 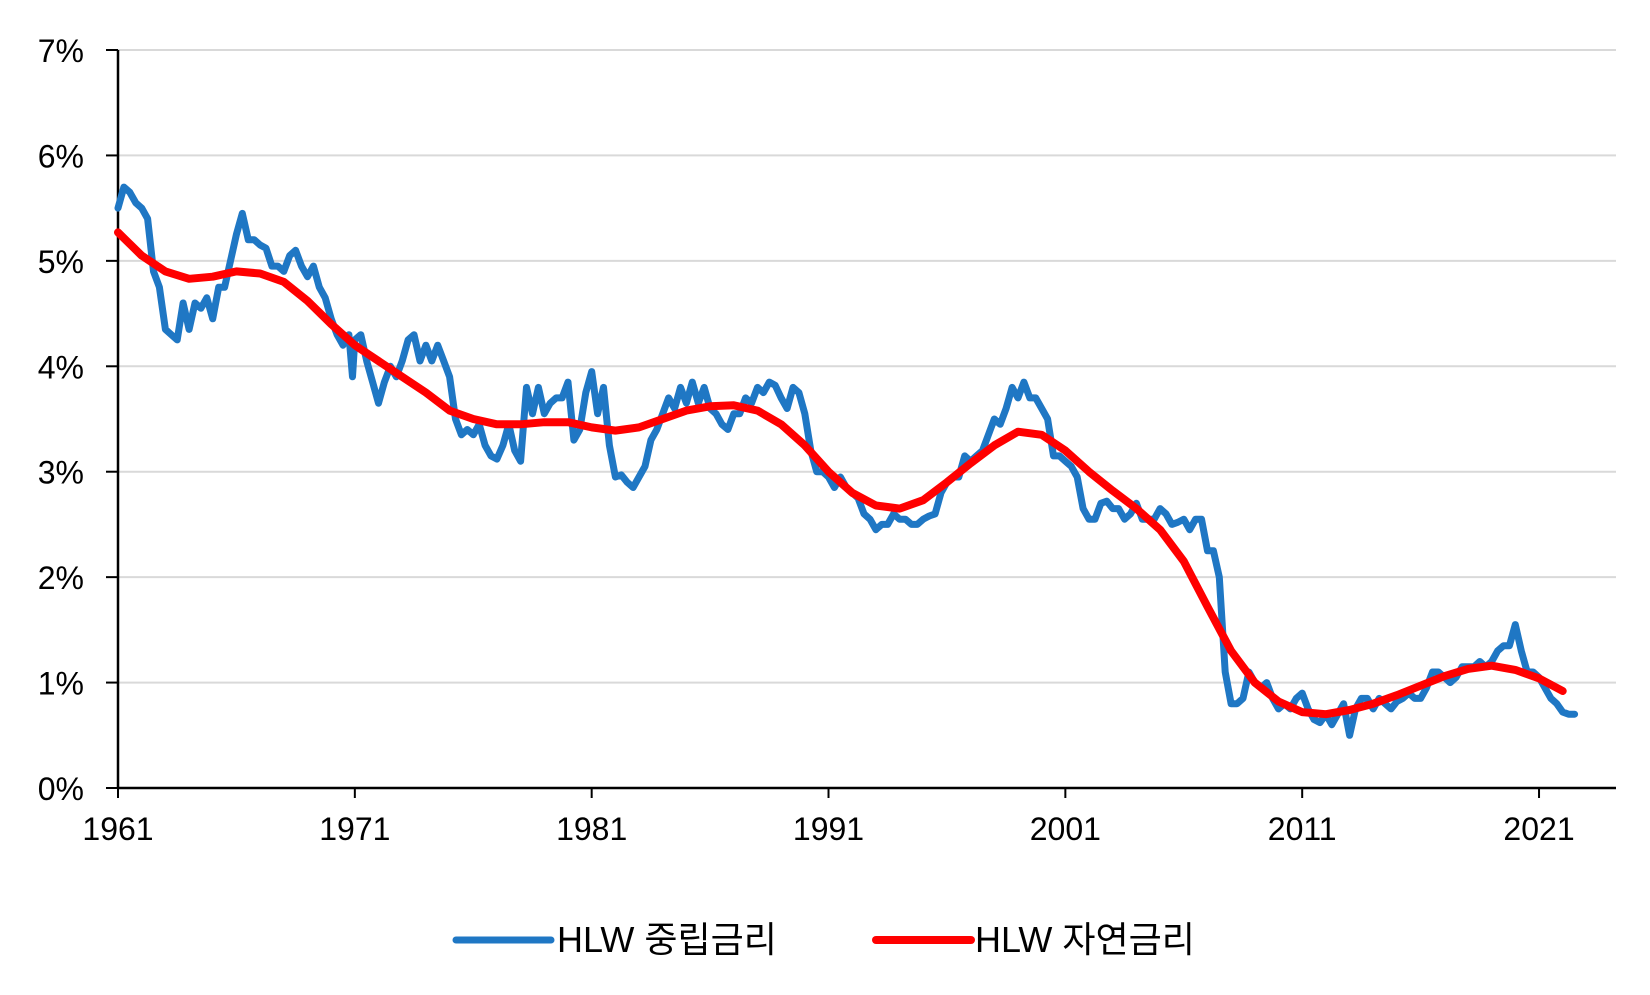 What do you see at coordinates (61, 684) in the screenshot?
I see `y-tick-label: 1%` at bounding box center [61, 684].